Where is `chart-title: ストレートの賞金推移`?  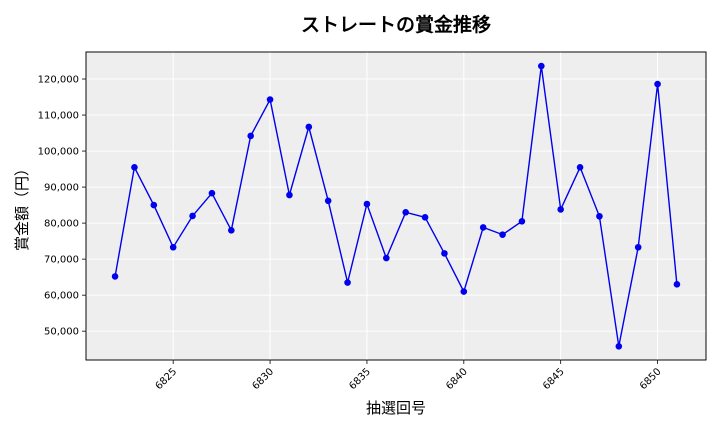
chart-title: ストレートの賞金推移 is located at coordinates (396, 24).